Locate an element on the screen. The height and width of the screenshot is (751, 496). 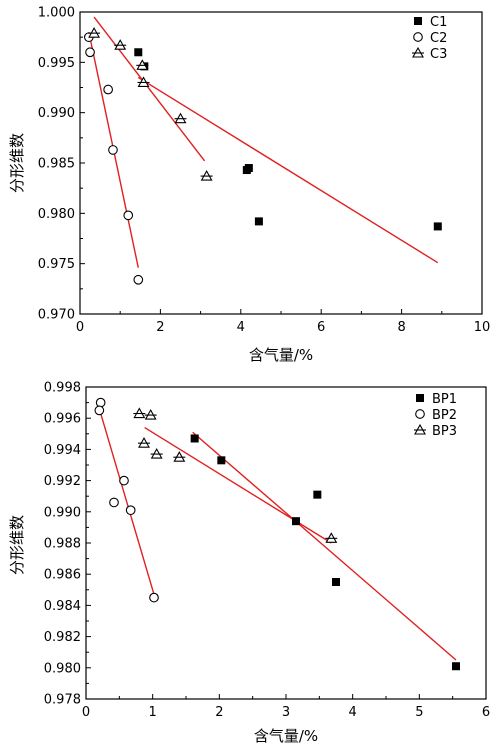
legend-item-bp2: BP2 is located at coordinates (436, 415).